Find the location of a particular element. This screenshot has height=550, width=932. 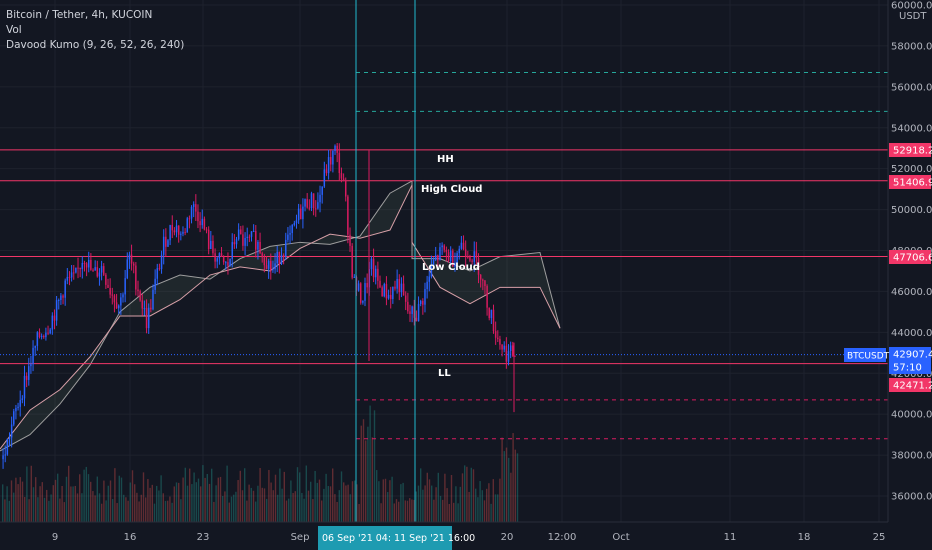

price-tag-label: 47706.6 is located at coordinates (912, 258).